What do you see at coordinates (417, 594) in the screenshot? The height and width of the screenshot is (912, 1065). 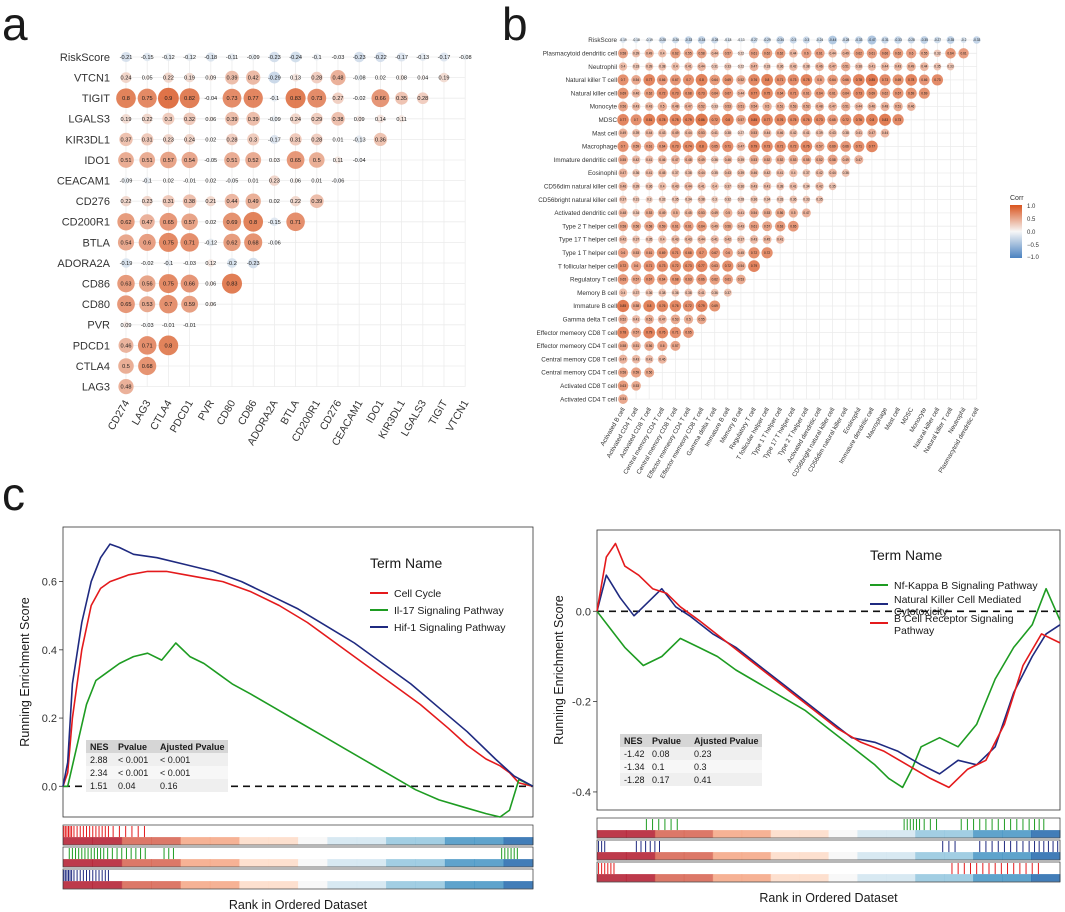 I see `legend-label: Cell Cycle` at bounding box center [417, 594].